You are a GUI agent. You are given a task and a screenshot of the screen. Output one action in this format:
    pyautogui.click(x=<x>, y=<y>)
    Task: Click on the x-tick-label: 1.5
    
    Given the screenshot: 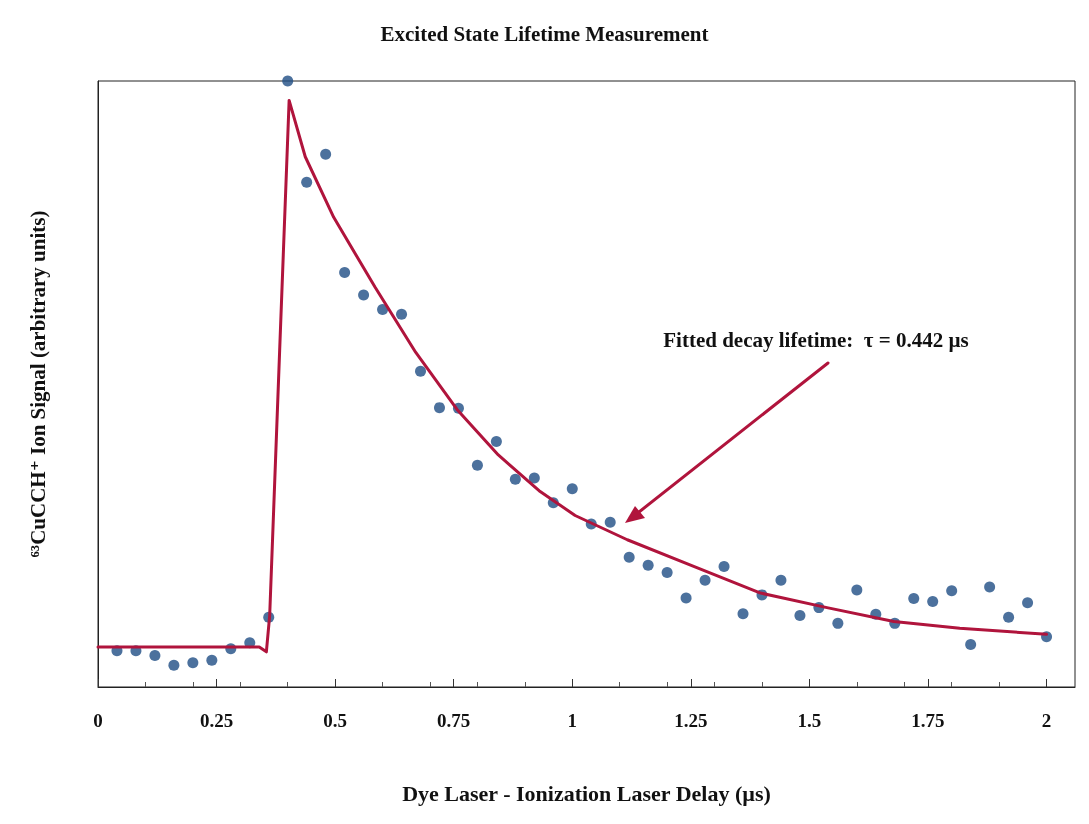 What is the action you would take?
    pyautogui.click(x=809, y=720)
    